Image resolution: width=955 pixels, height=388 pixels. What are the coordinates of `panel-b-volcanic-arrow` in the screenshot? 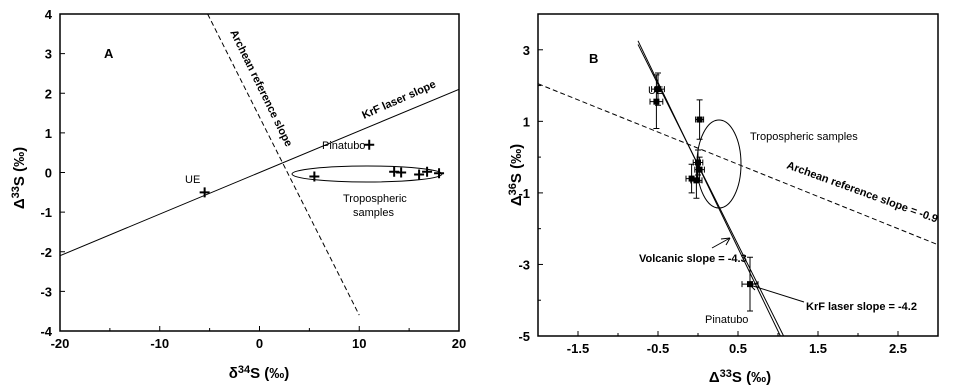 It's located at (721, 243).